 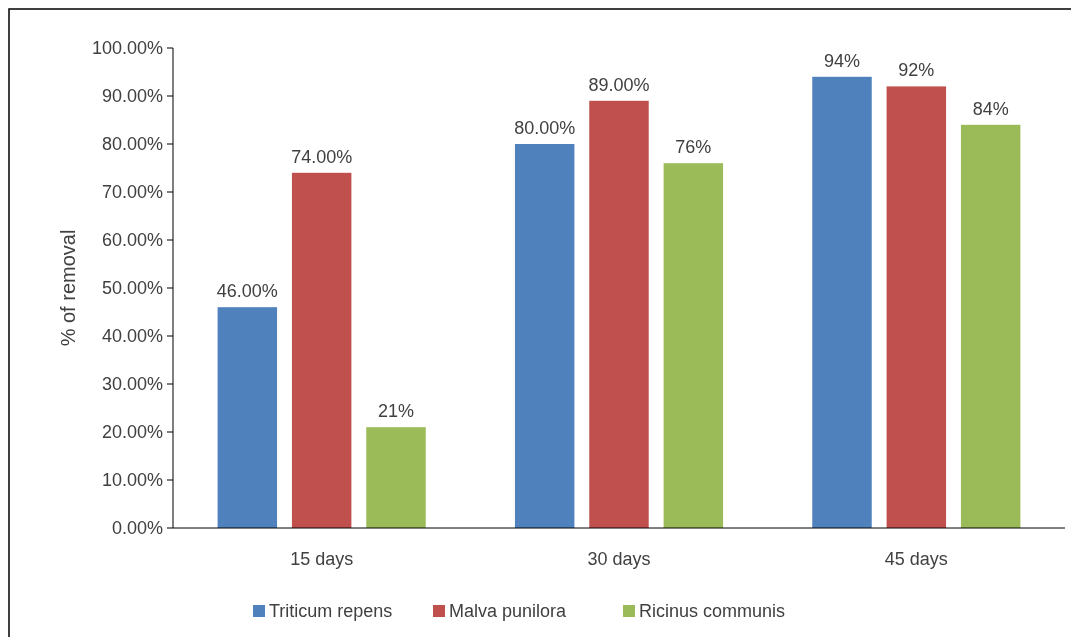 What do you see at coordinates (322, 156) in the screenshot?
I see `data-label: 74.00%` at bounding box center [322, 156].